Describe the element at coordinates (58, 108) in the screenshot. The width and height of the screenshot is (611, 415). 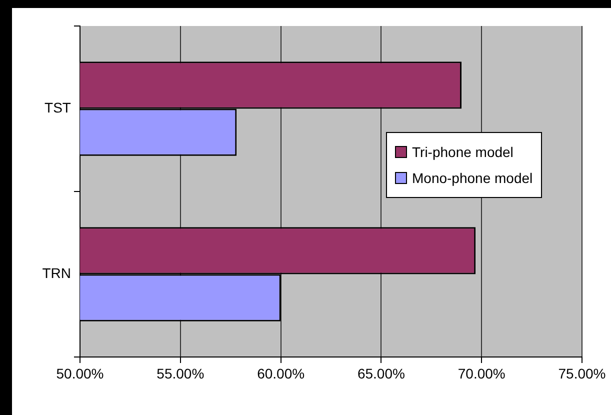
I see `y-tick-label: TST` at that location.